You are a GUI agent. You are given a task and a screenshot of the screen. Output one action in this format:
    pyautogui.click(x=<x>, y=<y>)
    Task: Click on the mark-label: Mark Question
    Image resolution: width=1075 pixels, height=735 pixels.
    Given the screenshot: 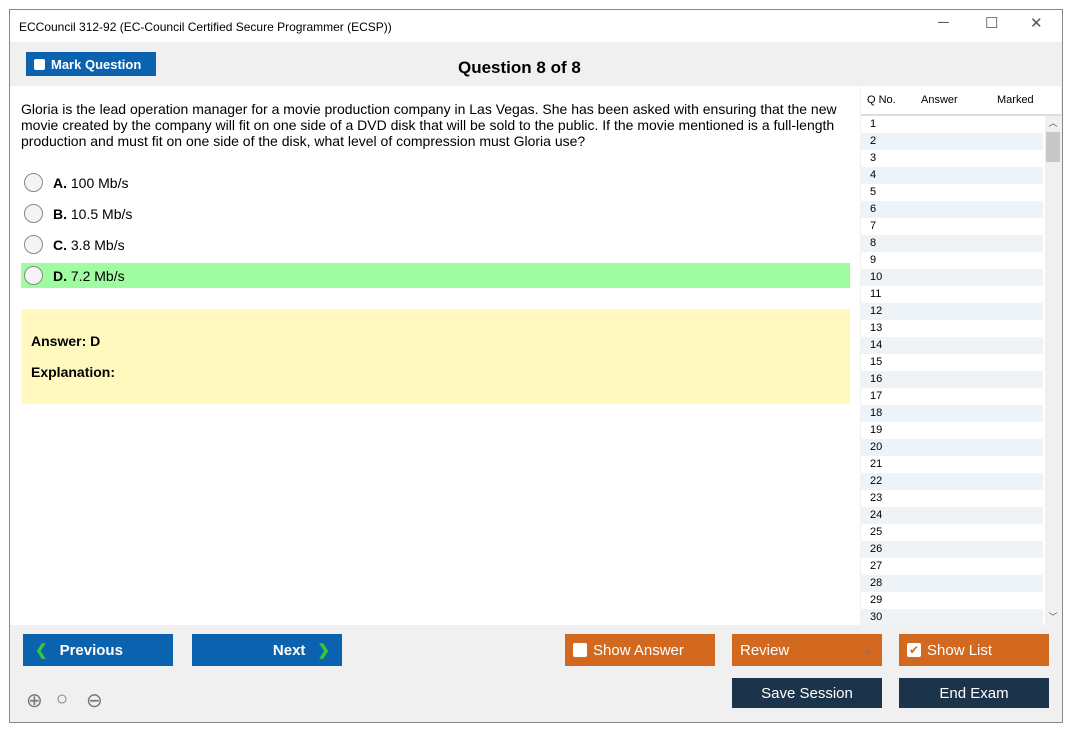 What is the action you would take?
    pyautogui.click(x=96, y=64)
    